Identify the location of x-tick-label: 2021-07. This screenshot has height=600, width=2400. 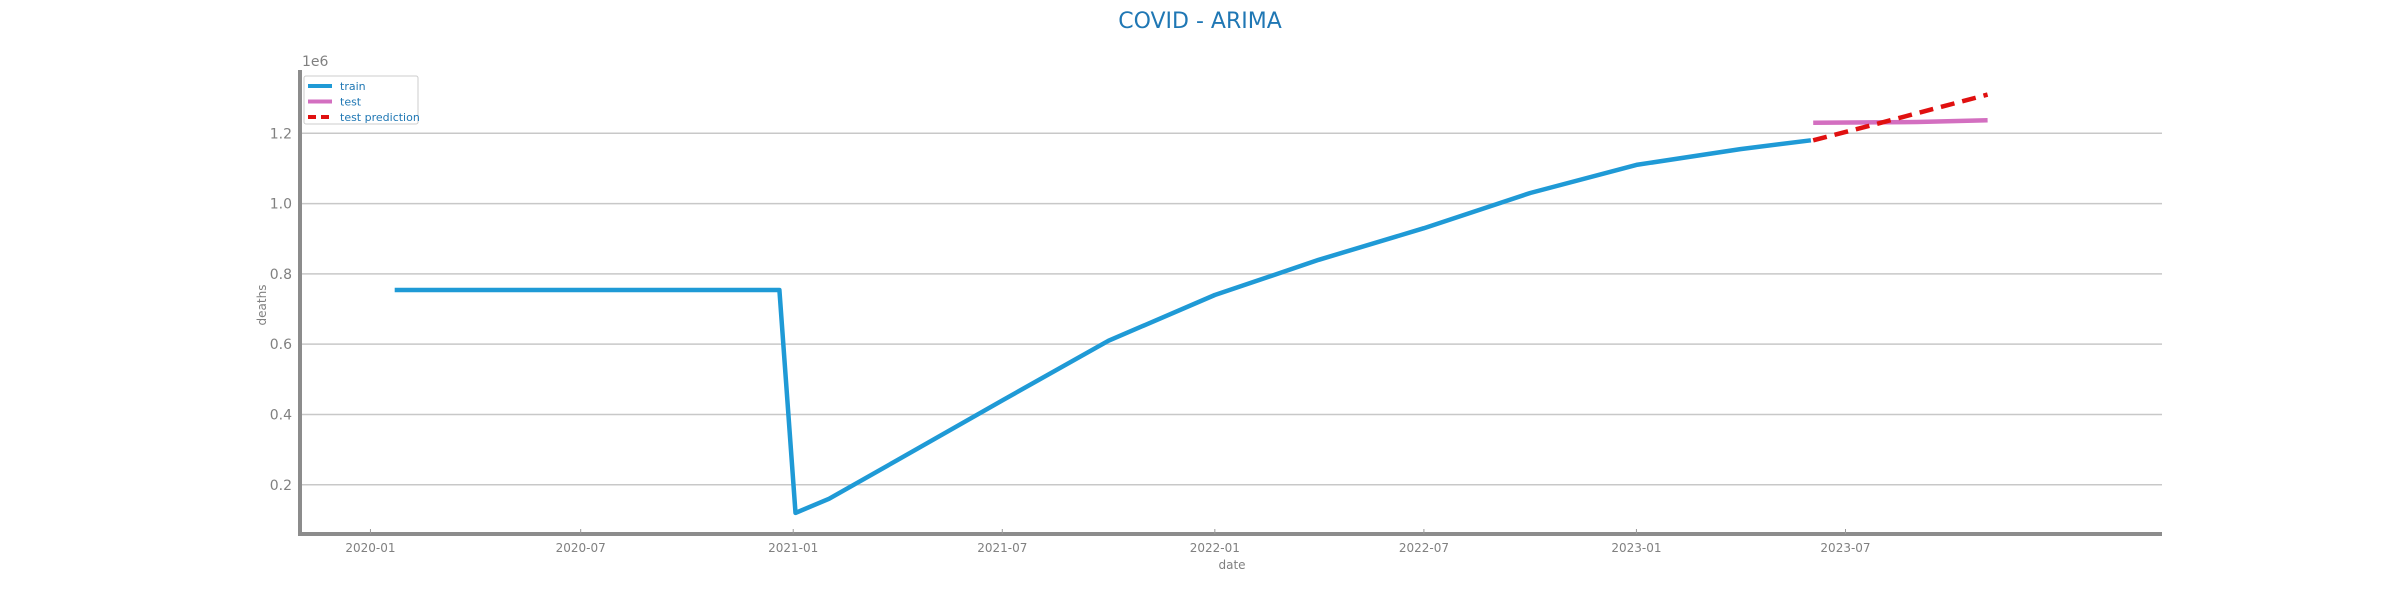
(1002, 548).